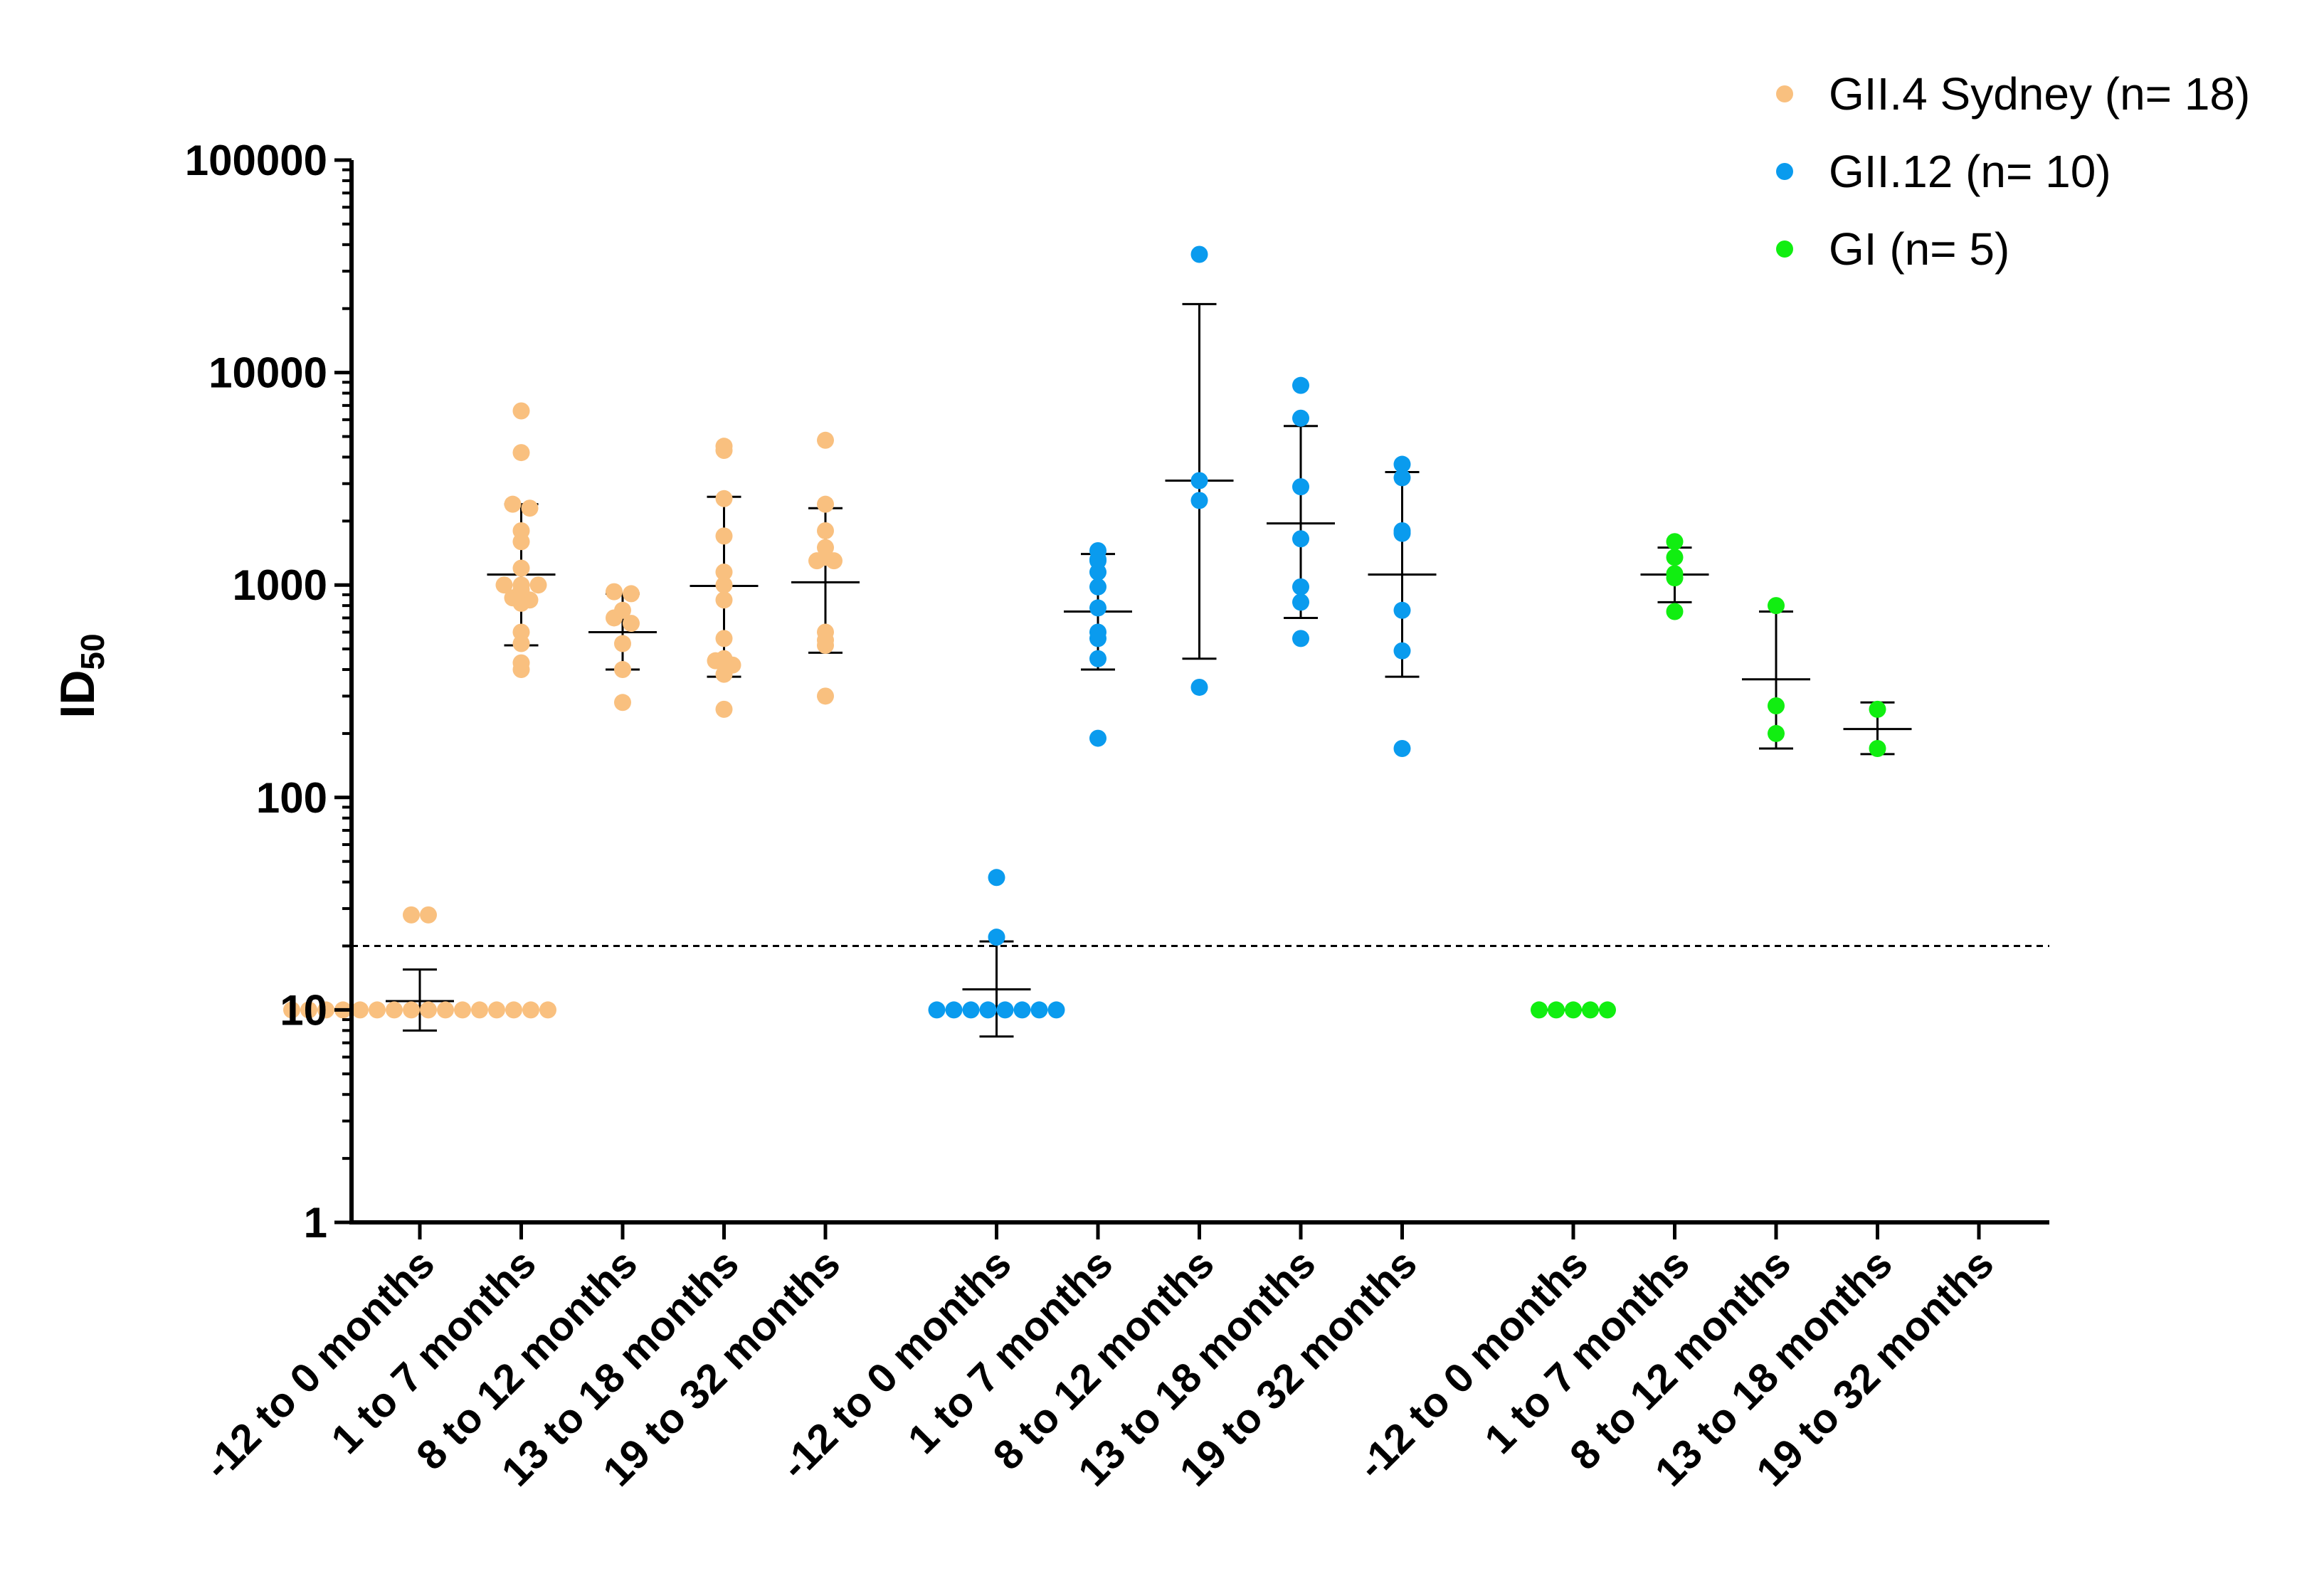 The height and width of the screenshot is (1576, 2324). Describe the element at coordinates (267, 373) in the screenshot. I see `y-tick-label: 10000` at that location.